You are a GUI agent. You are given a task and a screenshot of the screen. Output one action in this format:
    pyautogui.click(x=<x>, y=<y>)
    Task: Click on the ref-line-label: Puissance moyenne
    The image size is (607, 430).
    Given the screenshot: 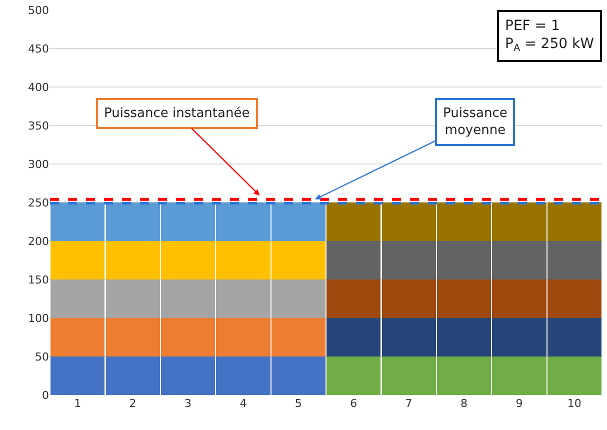 What is the action you would take?
    pyautogui.click(x=475, y=122)
    